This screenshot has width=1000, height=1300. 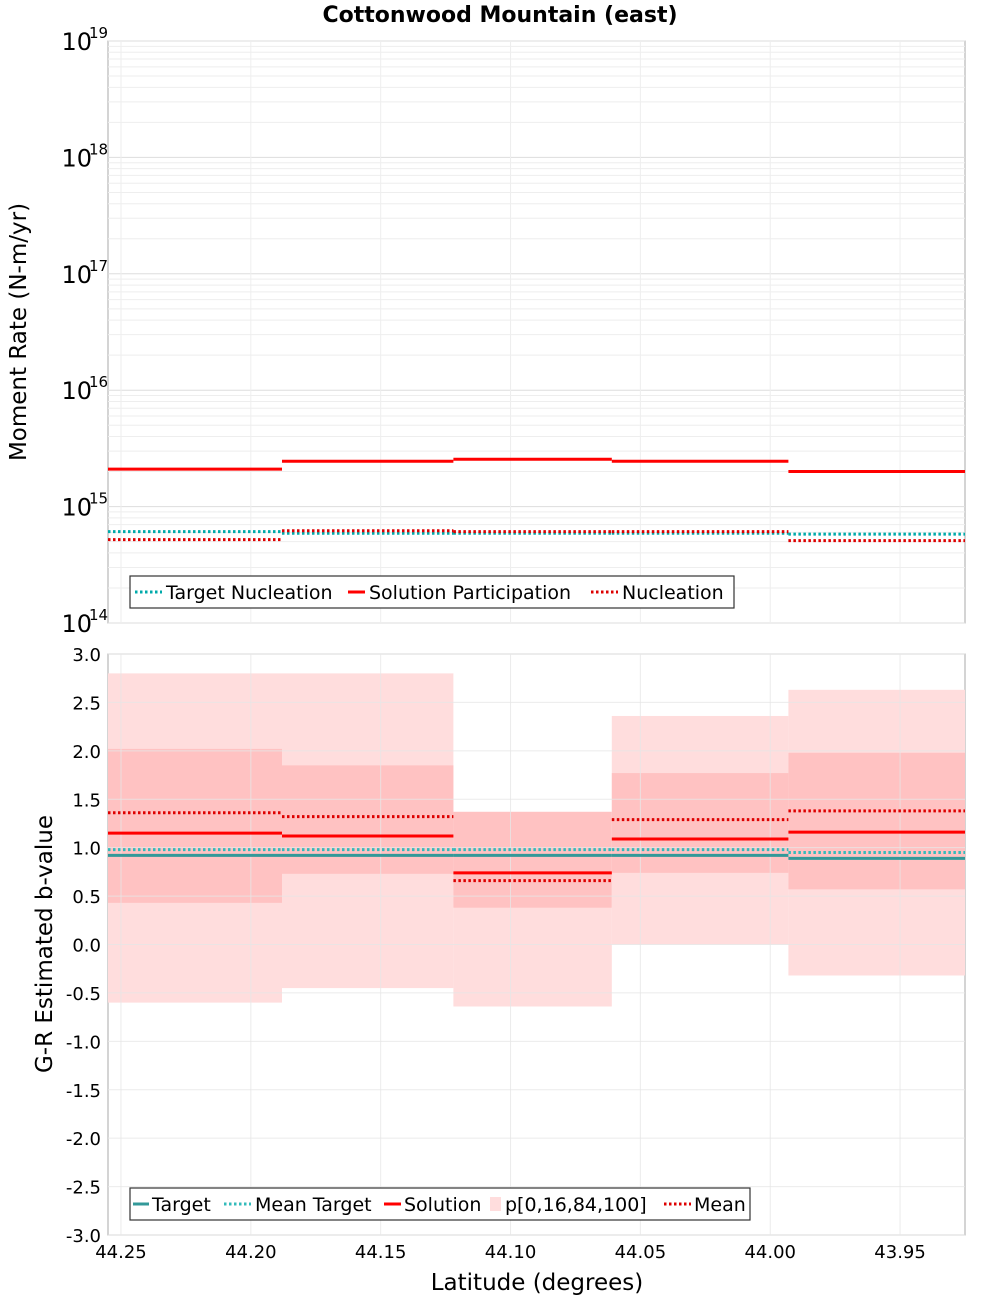 What do you see at coordinates (499, 15) in the screenshot?
I see `chart-title: Cottonwood Mountain (east)` at bounding box center [499, 15].